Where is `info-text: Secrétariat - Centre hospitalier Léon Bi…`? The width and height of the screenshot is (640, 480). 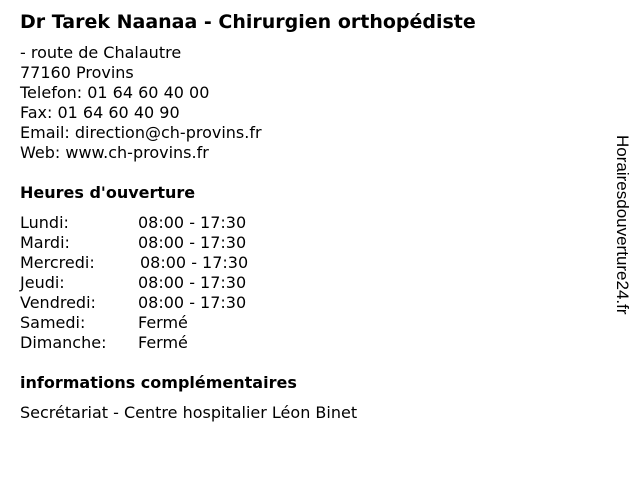 info-text: Secrétariat - Centre hospitalier Léon Bi… is located at coordinates (189, 412).